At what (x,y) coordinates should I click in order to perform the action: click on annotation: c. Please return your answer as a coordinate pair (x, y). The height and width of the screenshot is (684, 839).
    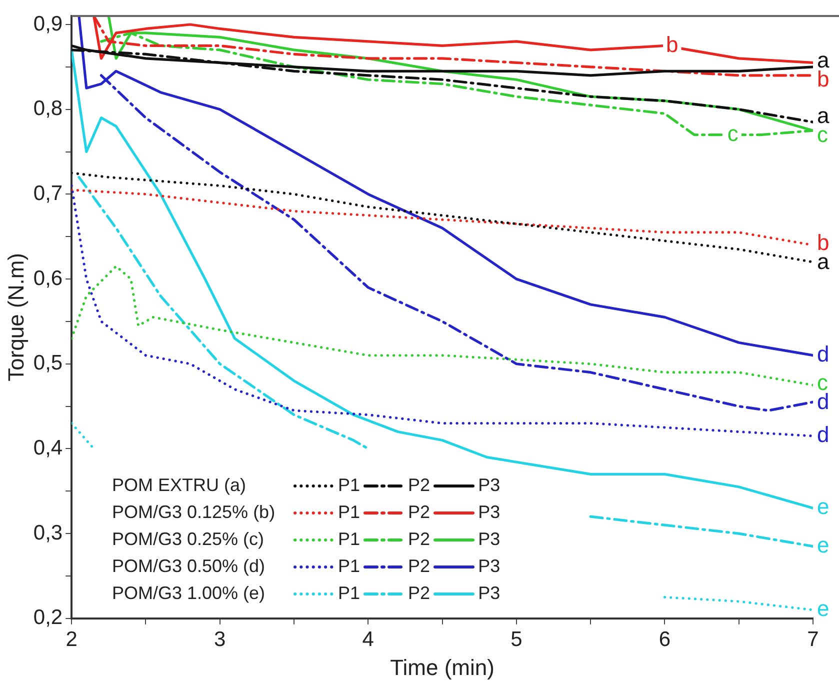
    Looking at the image, I should click on (732, 133).